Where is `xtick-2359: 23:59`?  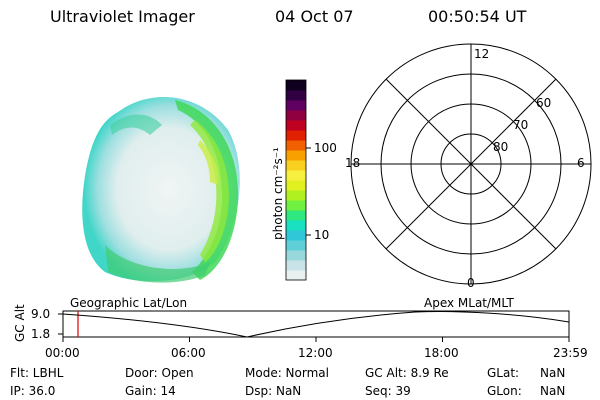
xtick-2359: 23:59 is located at coordinates (570, 353).